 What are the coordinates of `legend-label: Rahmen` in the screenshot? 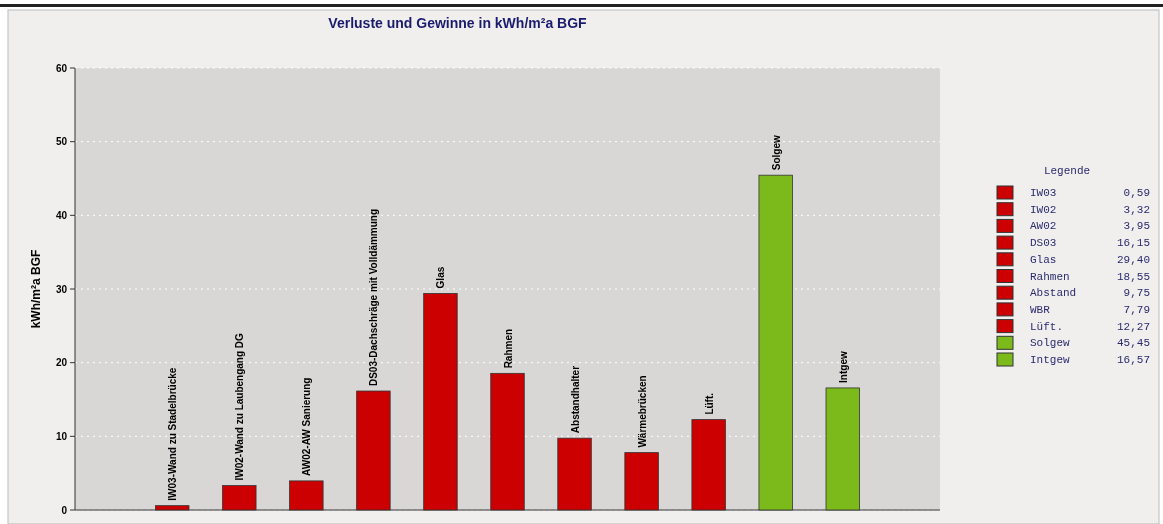 It's located at (1050, 276).